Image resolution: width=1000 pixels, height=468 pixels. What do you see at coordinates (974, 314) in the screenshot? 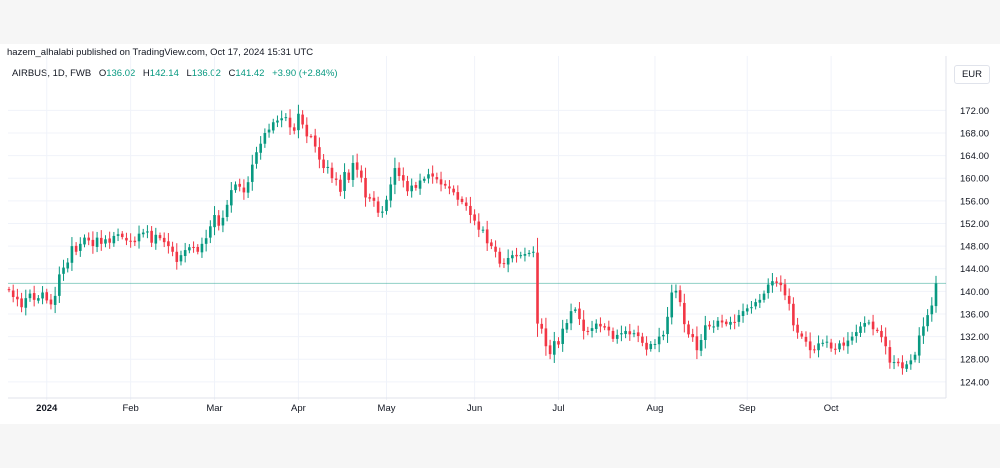
I see `y-tick-label: 136.00` at bounding box center [974, 314].